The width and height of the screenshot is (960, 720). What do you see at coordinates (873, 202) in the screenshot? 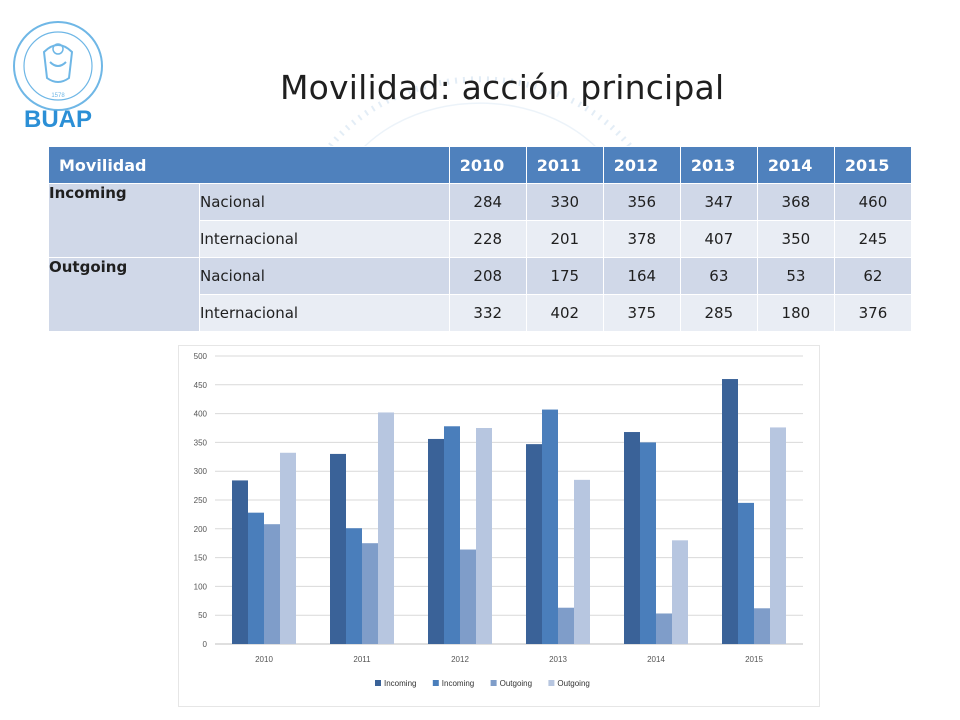
I see `table-cell: 460` at bounding box center [873, 202].